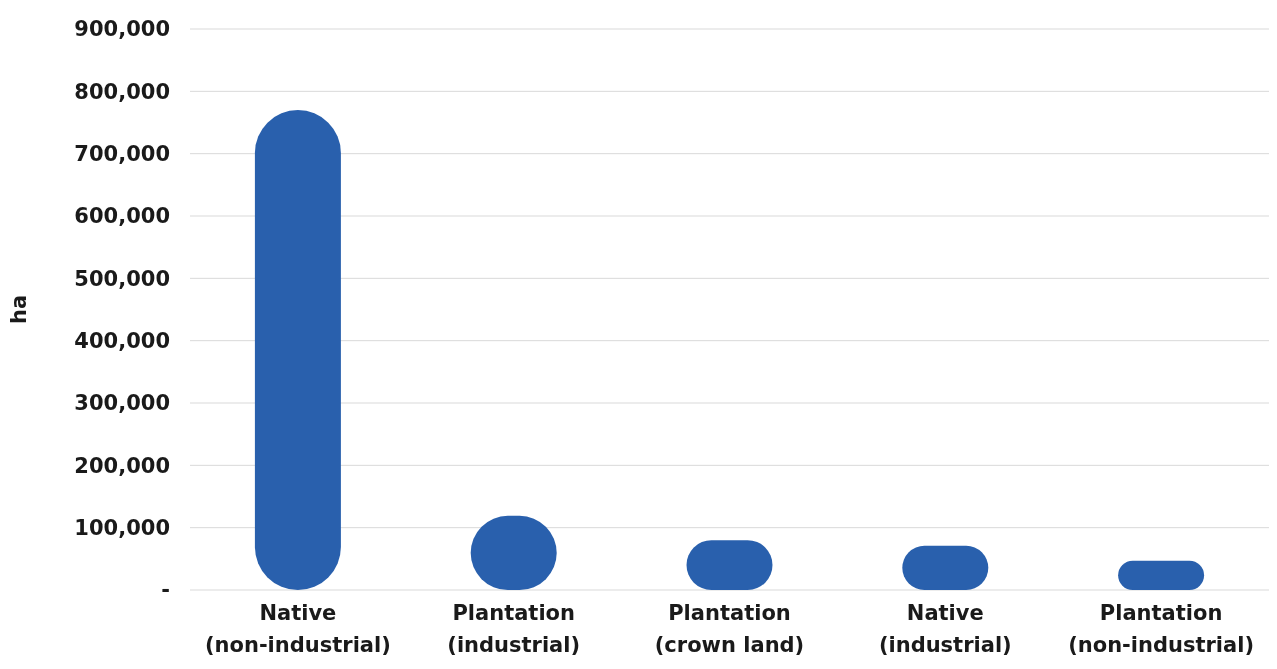 This screenshot has width=1277, height=669. Describe the element at coordinates (122, 29) in the screenshot. I see `y-tick-label: 900,000` at that location.